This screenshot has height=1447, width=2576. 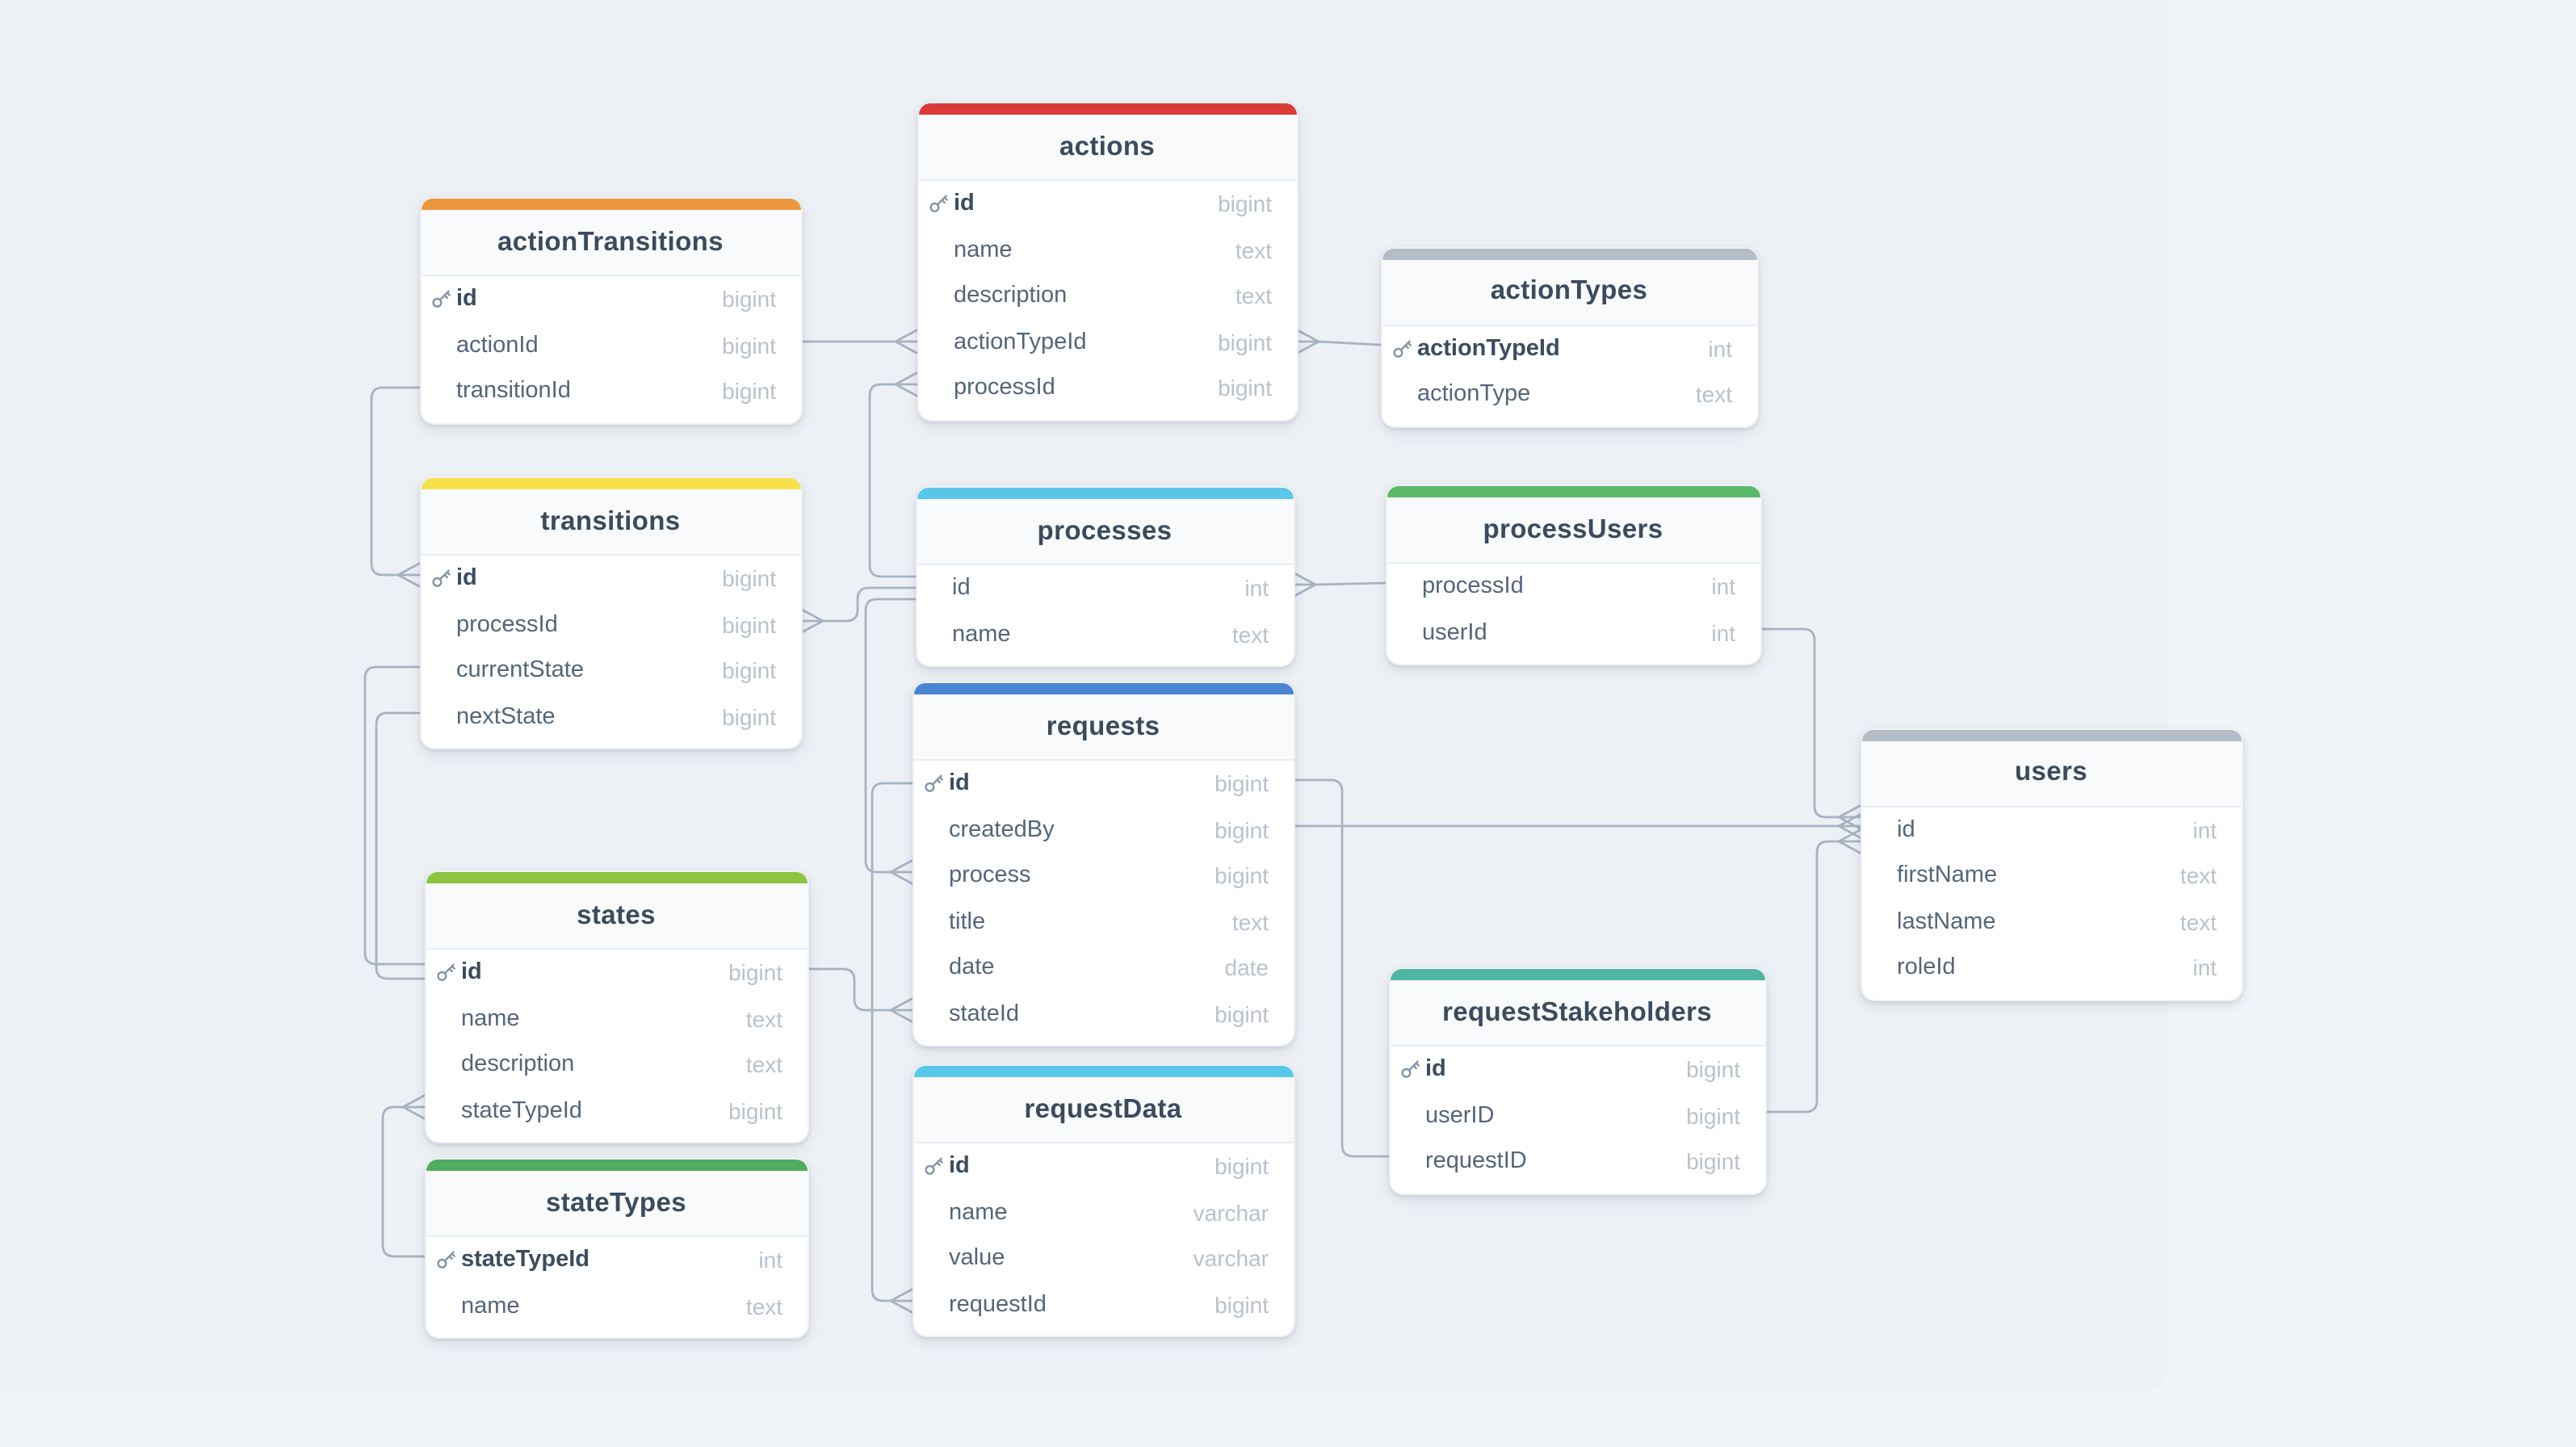 I want to click on relationship-transitions.processId-processes.id, so click(x=858, y=610).